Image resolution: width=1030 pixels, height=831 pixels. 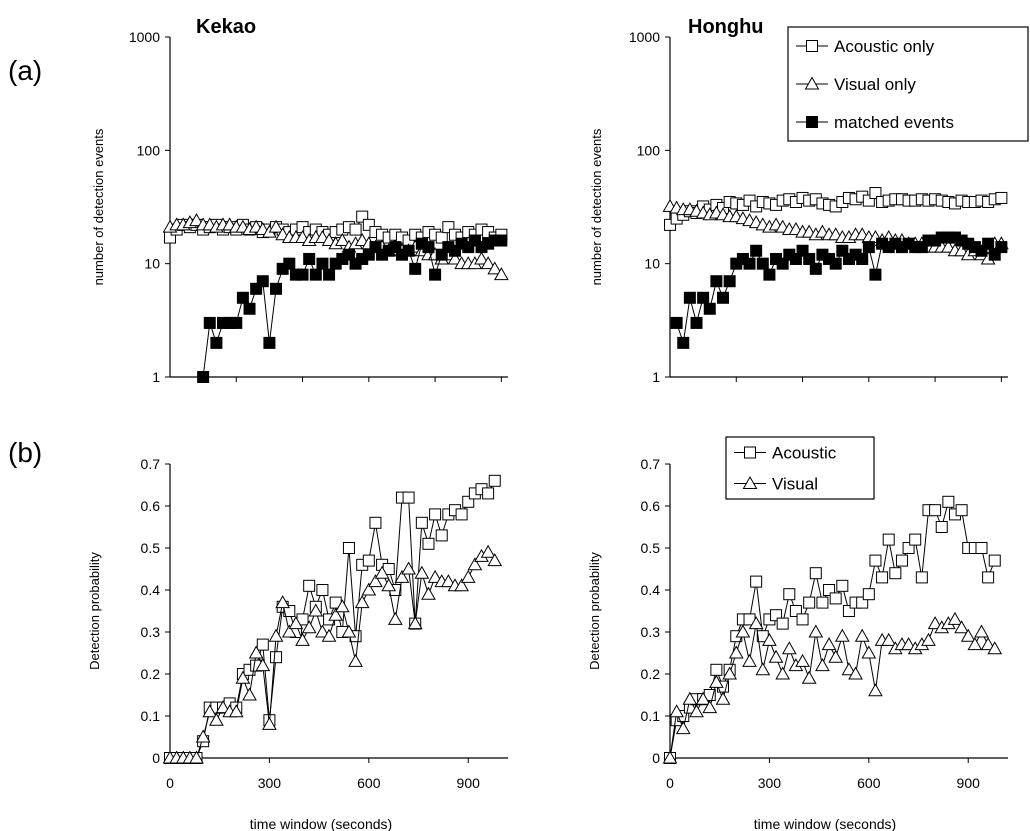 What do you see at coordinates (651, 464) in the screenshot?
I see `y-tick-label: 0.7` at bounding box center [651, 464].